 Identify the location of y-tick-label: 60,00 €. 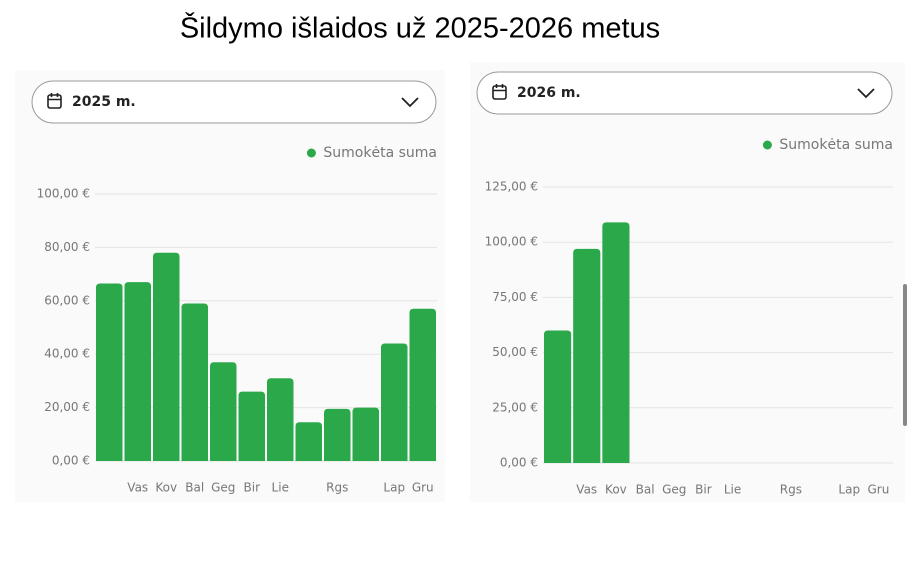
(67, 300).